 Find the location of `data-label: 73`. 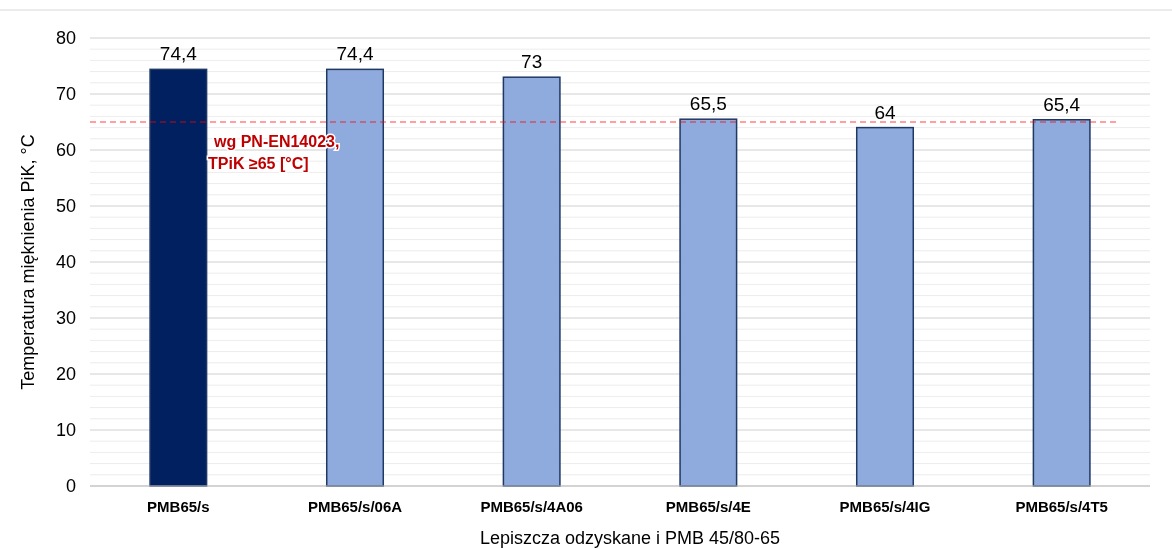

data-label: 73 is located at coordinates (532, 62).